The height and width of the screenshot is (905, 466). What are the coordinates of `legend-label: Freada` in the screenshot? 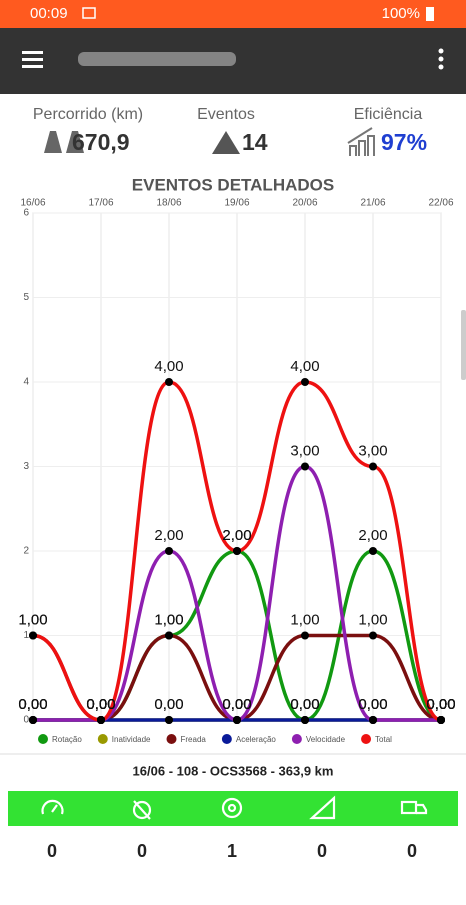 It's located at (194, 739).